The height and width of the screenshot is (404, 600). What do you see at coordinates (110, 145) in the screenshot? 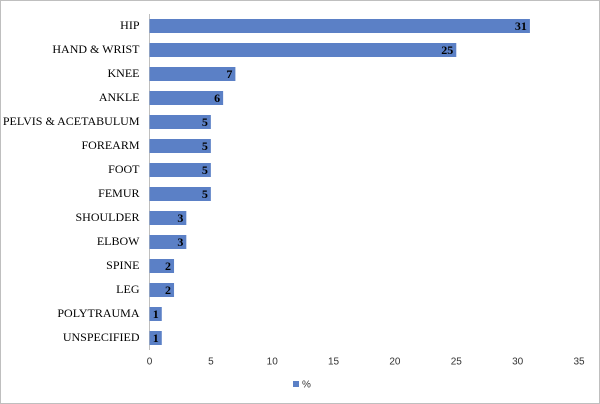
I see `y-tick-label: FOREARM` at bounding box center [110, 145].